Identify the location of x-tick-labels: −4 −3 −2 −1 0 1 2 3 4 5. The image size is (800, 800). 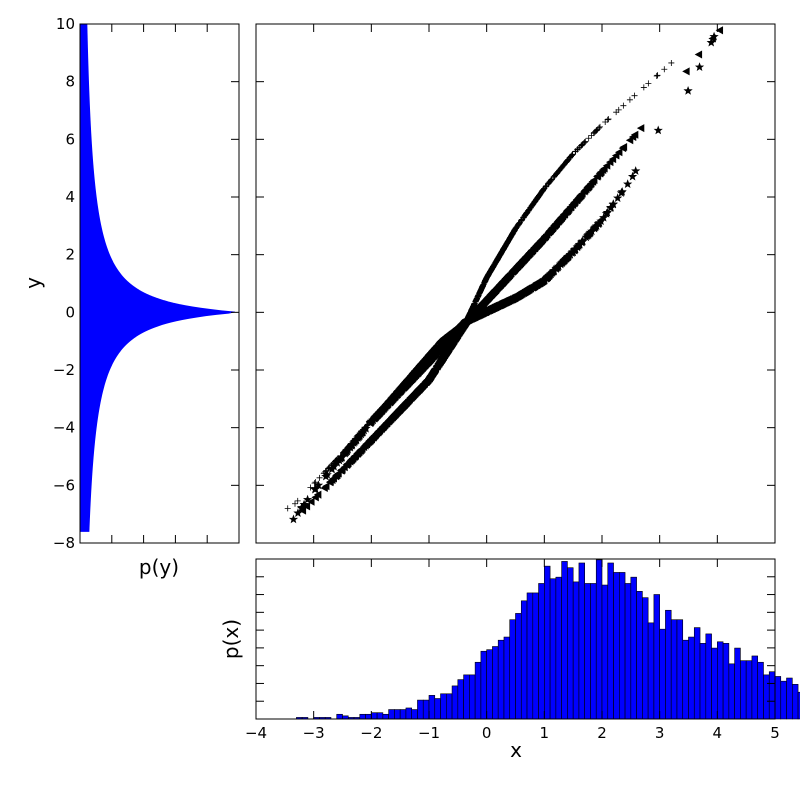
(512, 733).